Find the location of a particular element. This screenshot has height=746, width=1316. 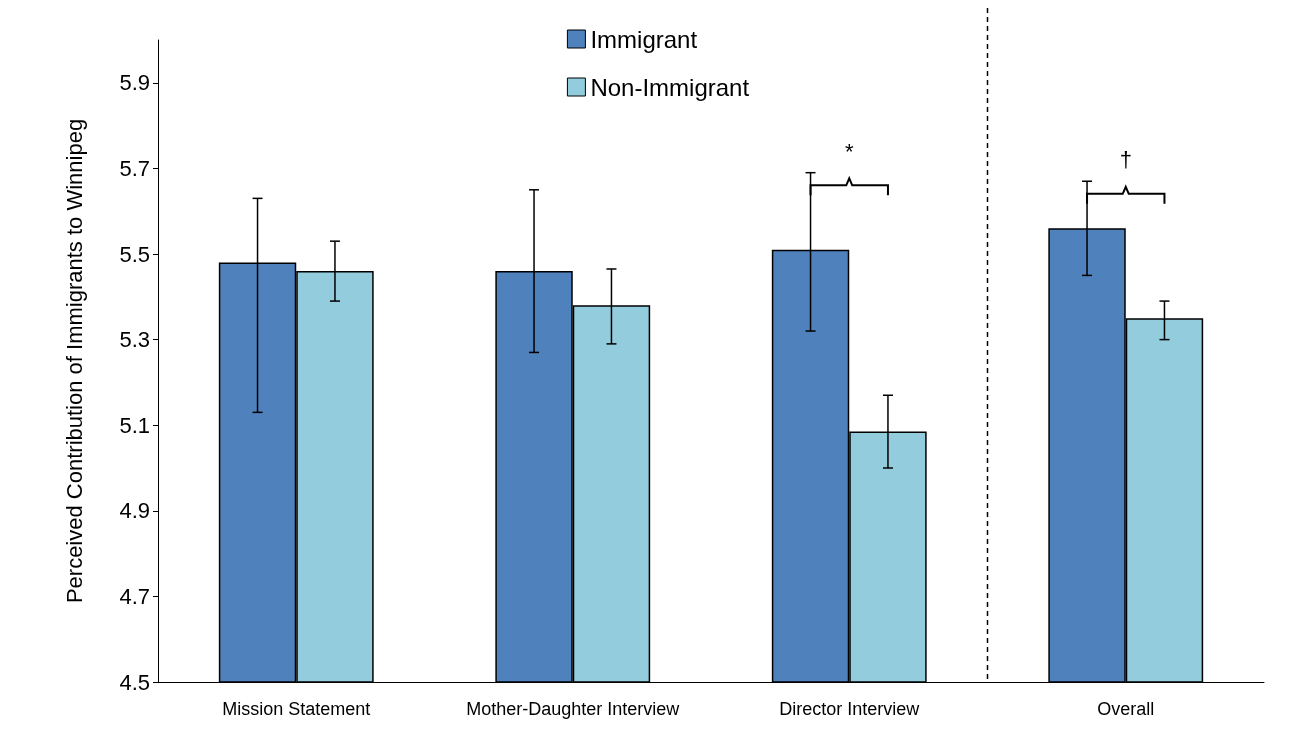

y-tick-label: 4.7 is located at coordinates (134, 596).